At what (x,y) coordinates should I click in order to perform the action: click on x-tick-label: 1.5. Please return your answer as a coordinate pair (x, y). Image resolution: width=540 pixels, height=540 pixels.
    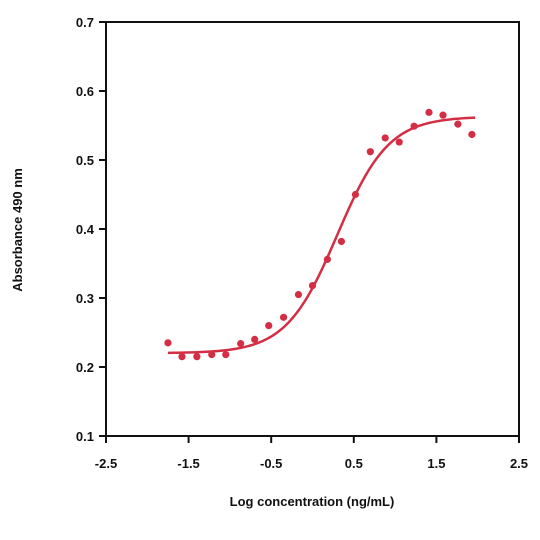
    Looking at the image, I should click on (436, 463).